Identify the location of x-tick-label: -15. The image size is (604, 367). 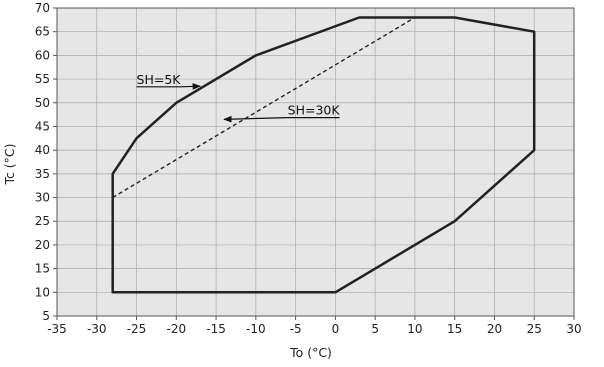
(216, 329).